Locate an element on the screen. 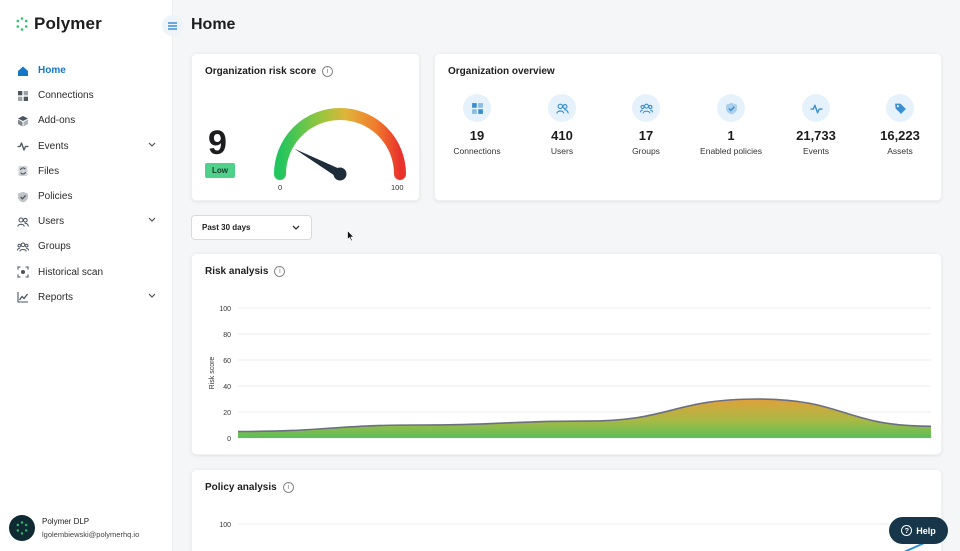 This screenshot has width=960, height=551. logo: Polymer is located at coordinates (59, 24).